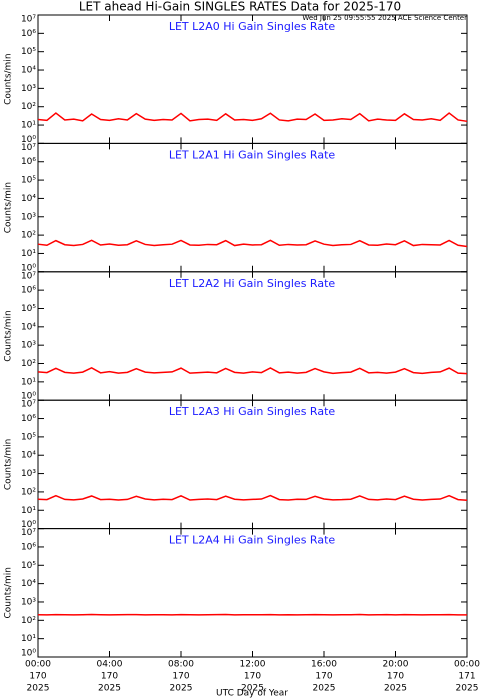 Image resolution: width=481 pixels, height=700 pixels. Describe the element at coordinates (466, 677) in the screenshot. I see `x-tick-day: 171` at that location.